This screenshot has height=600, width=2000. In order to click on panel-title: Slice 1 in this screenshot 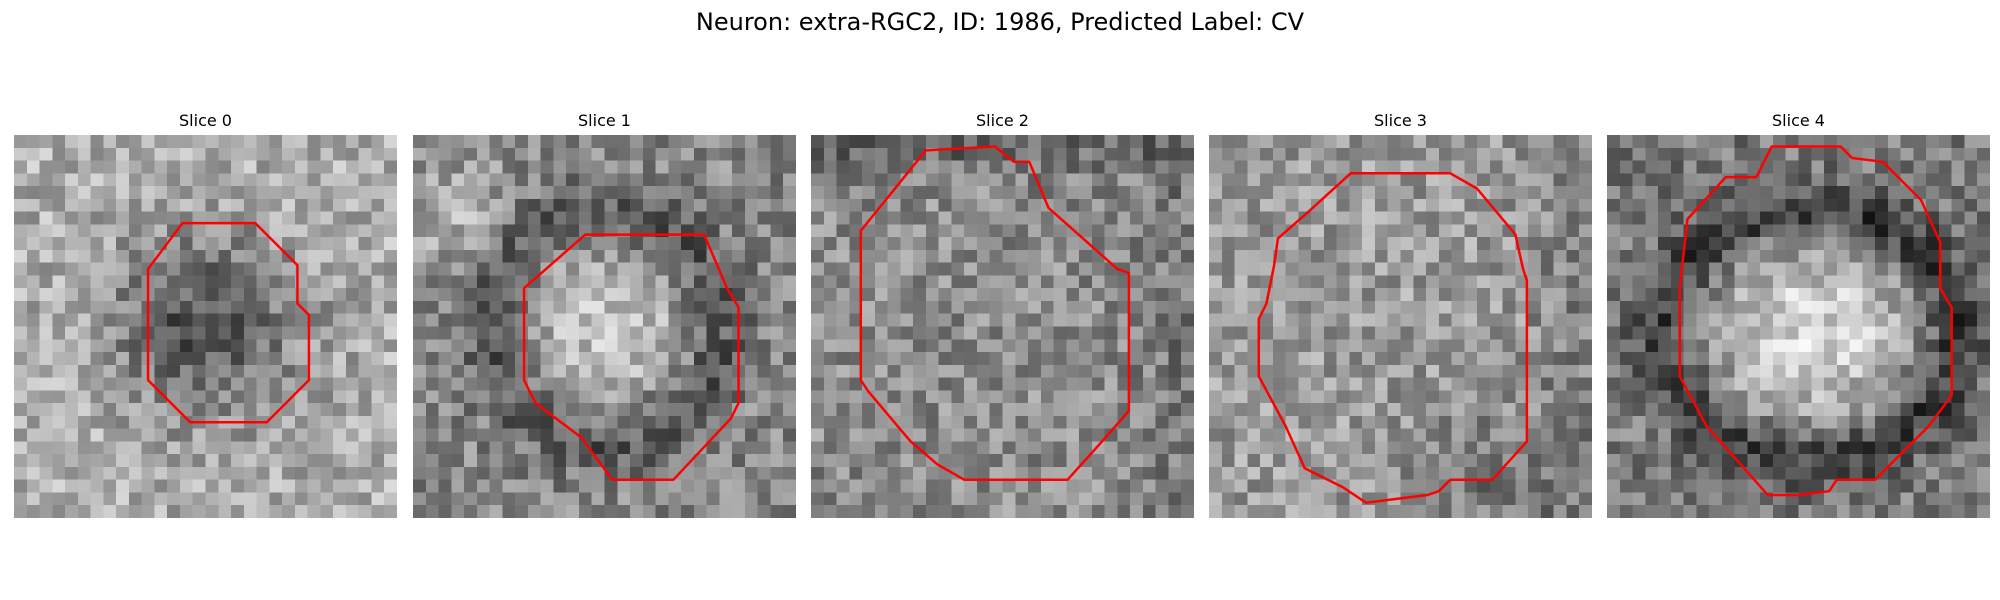, I will do `click(604, 120)`.